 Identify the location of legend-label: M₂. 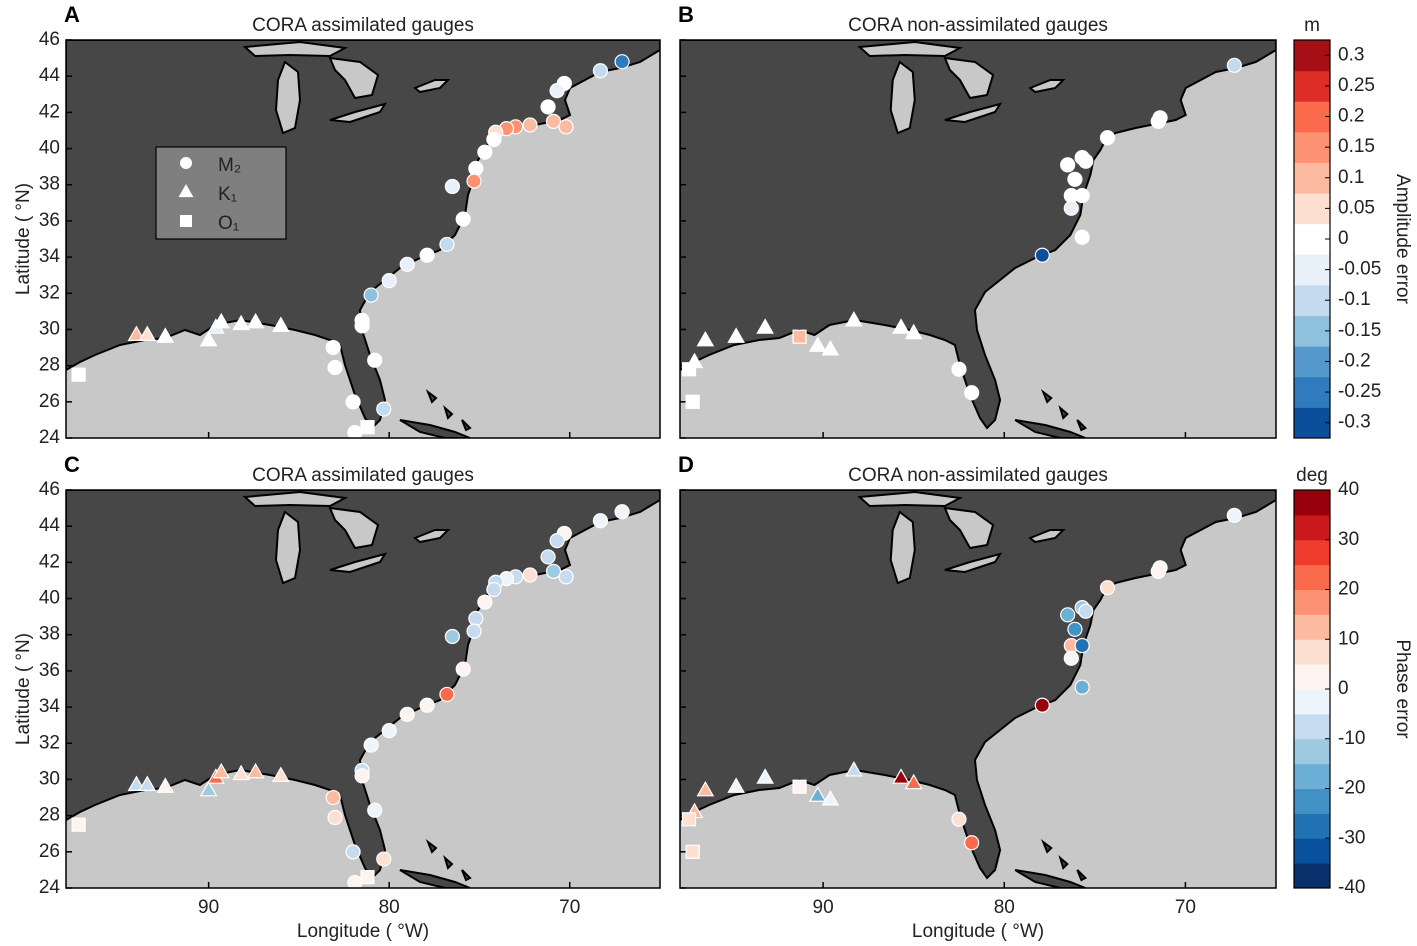
(229, 165).